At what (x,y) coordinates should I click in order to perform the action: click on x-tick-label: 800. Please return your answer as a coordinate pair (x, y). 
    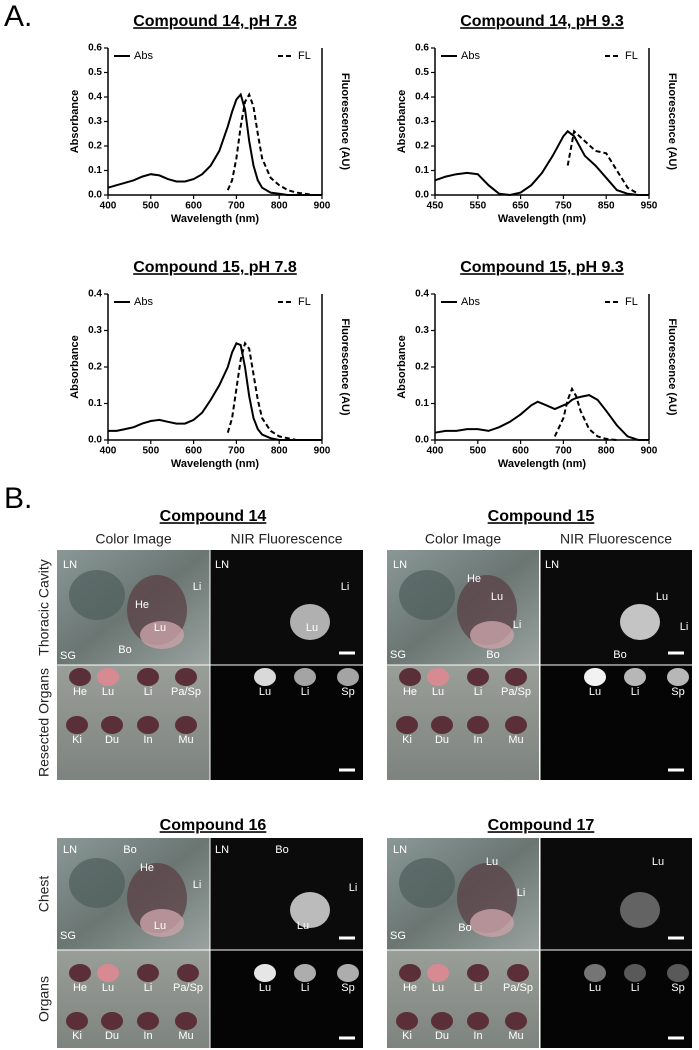
    Looking at the image, I should click on (279, 451).